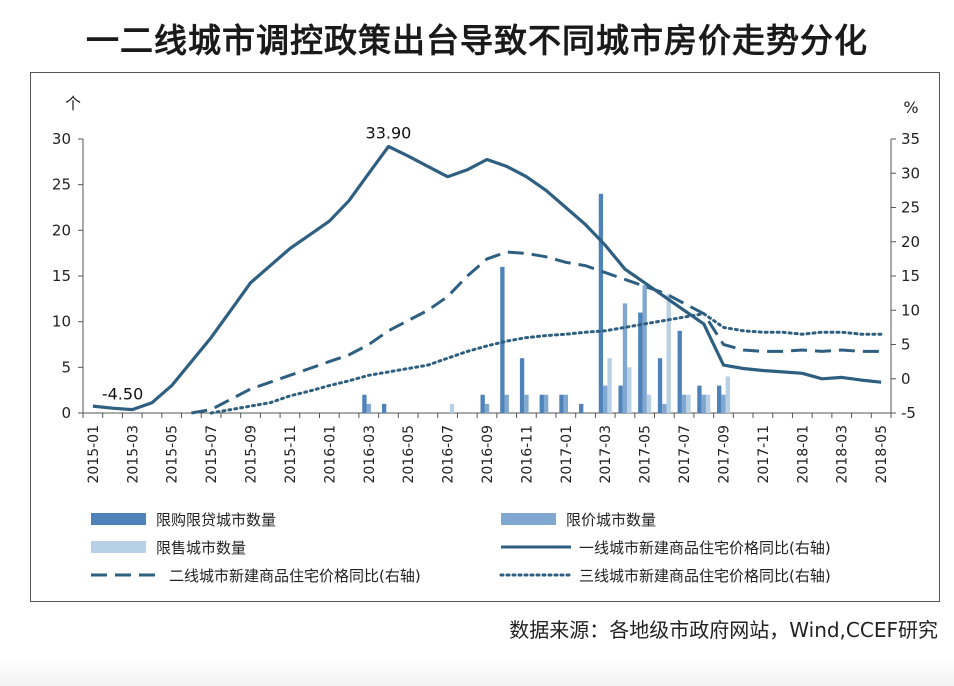  I want to click on right-tick-label: 35, so click(910, 139).